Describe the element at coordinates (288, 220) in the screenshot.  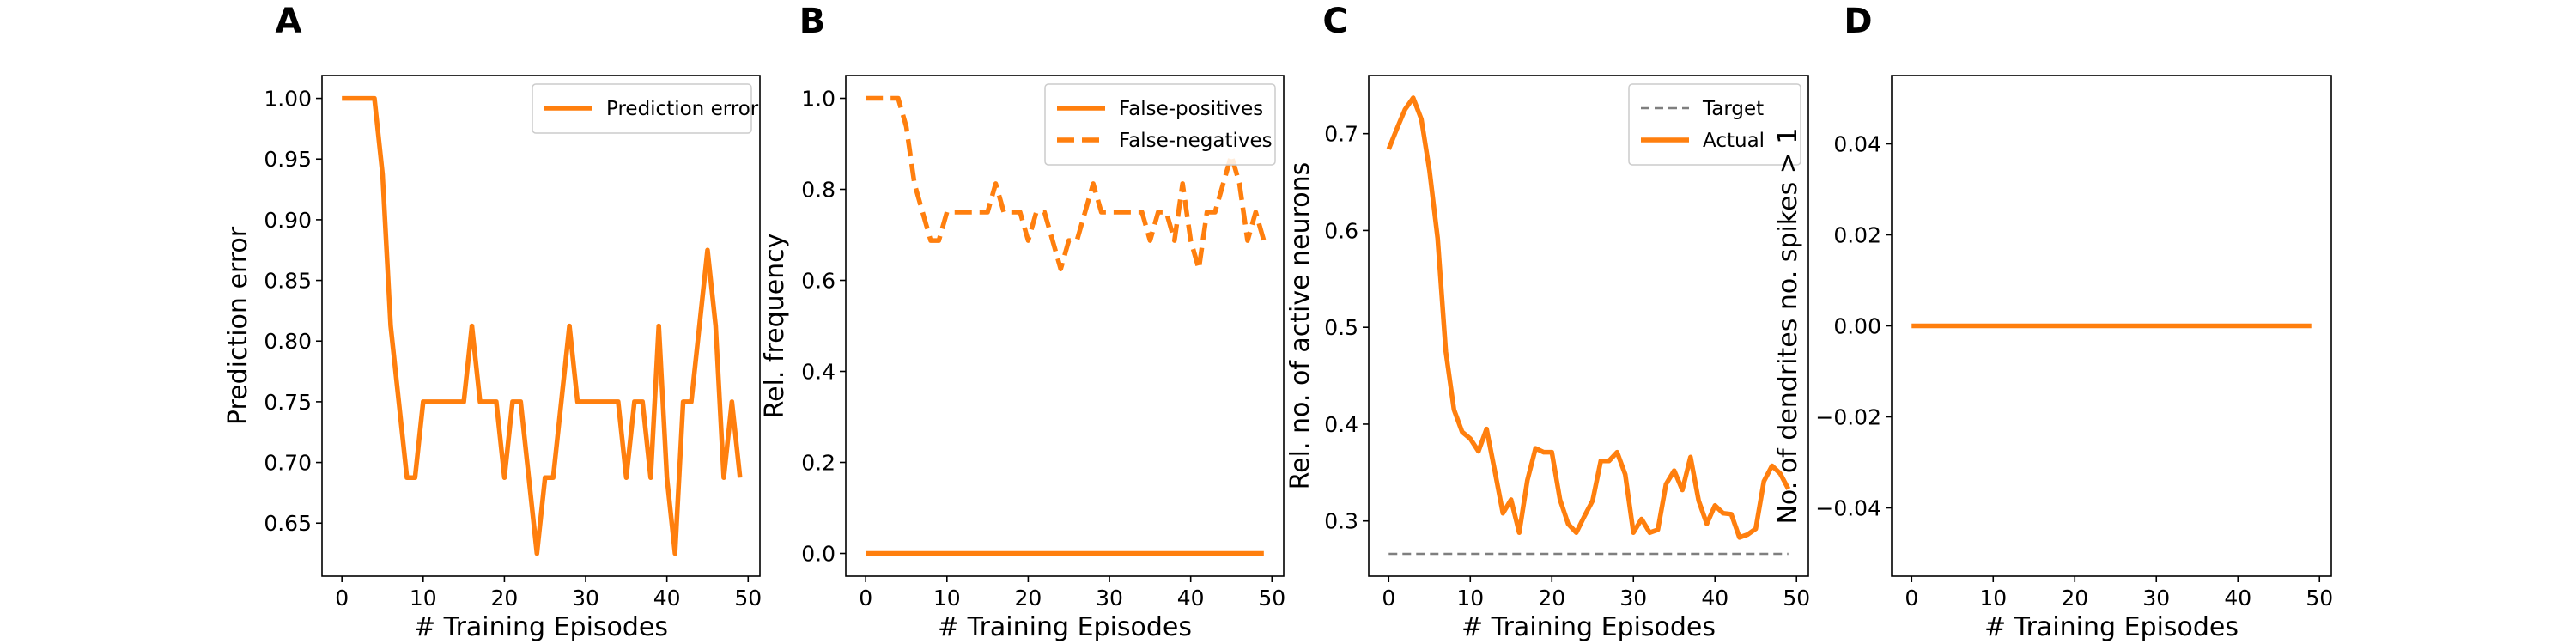
I see `y-tick-label: 0.90` at that location.